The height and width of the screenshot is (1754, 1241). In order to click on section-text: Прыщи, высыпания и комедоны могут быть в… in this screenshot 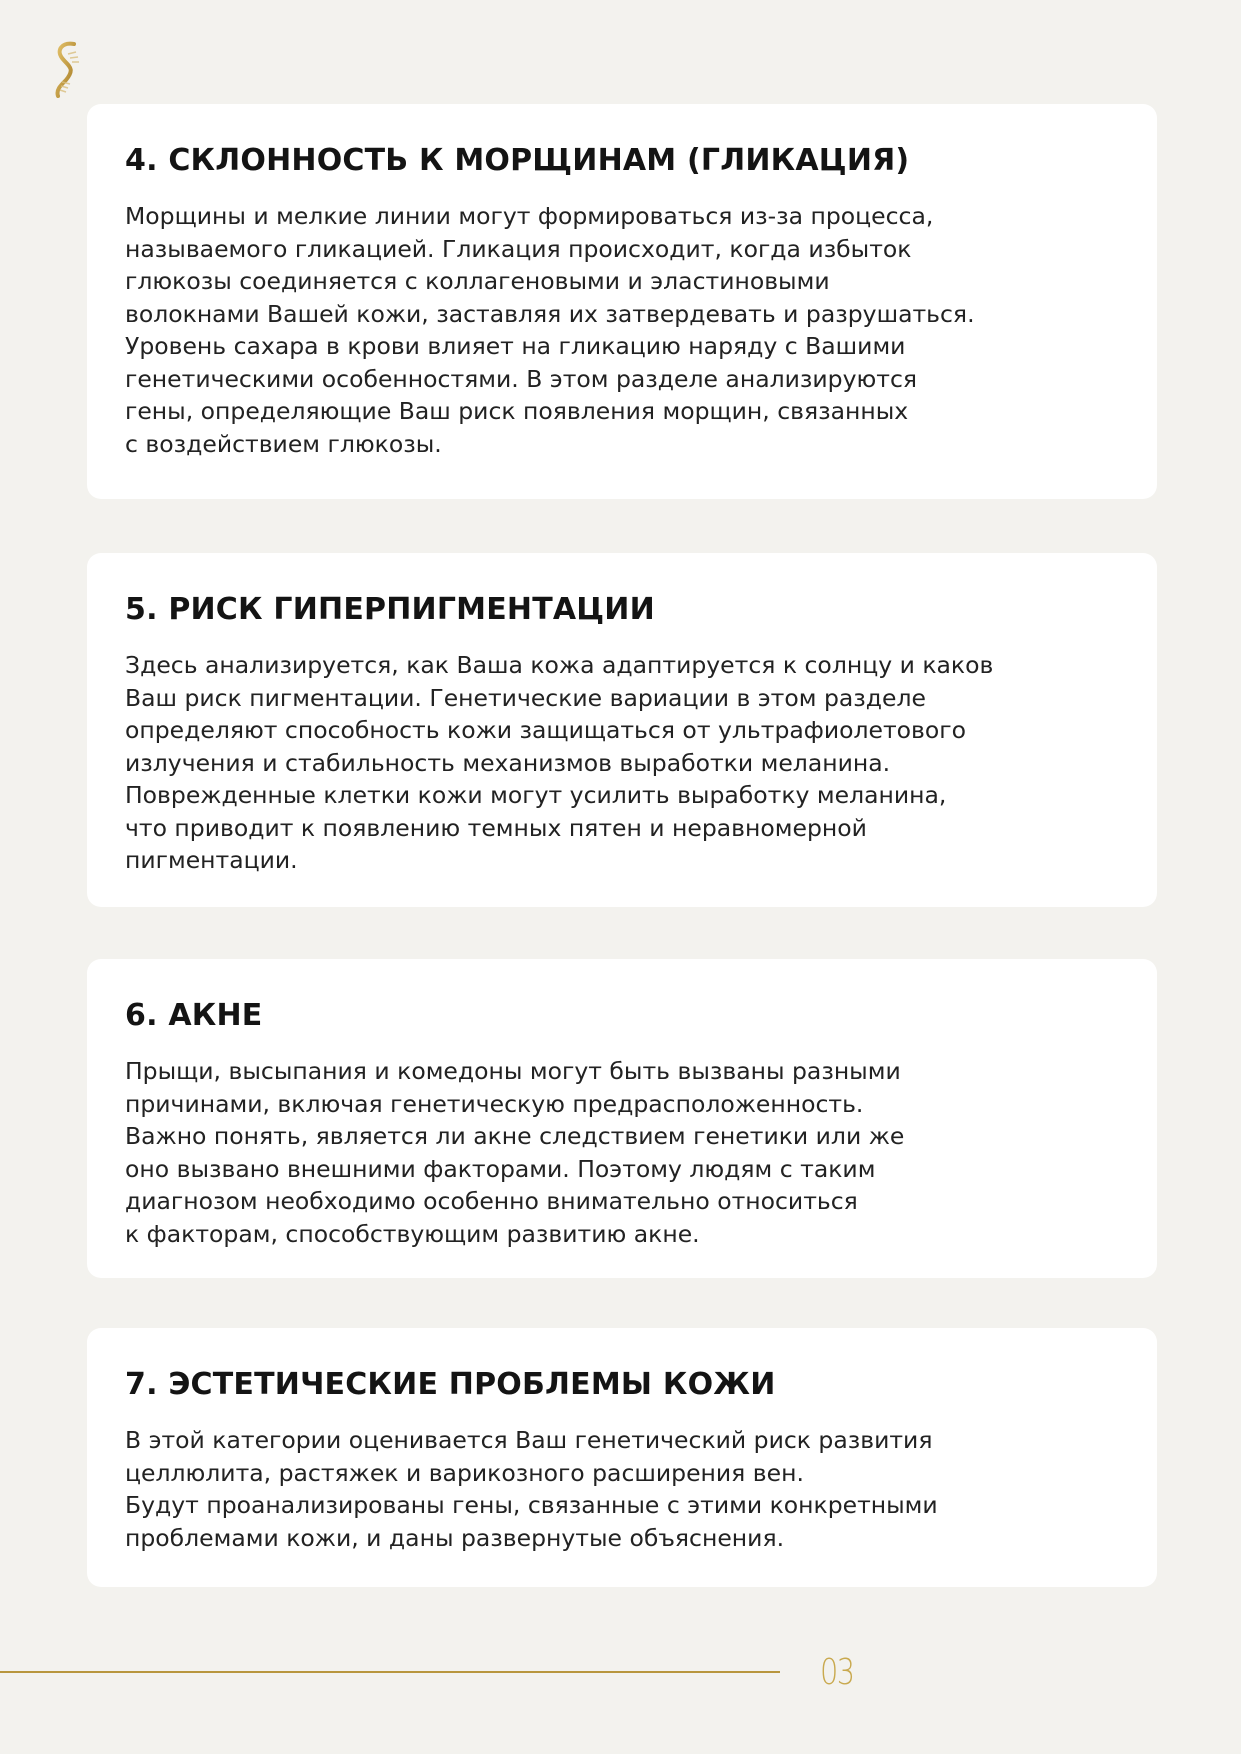, I will do `click(515, 1152)`.